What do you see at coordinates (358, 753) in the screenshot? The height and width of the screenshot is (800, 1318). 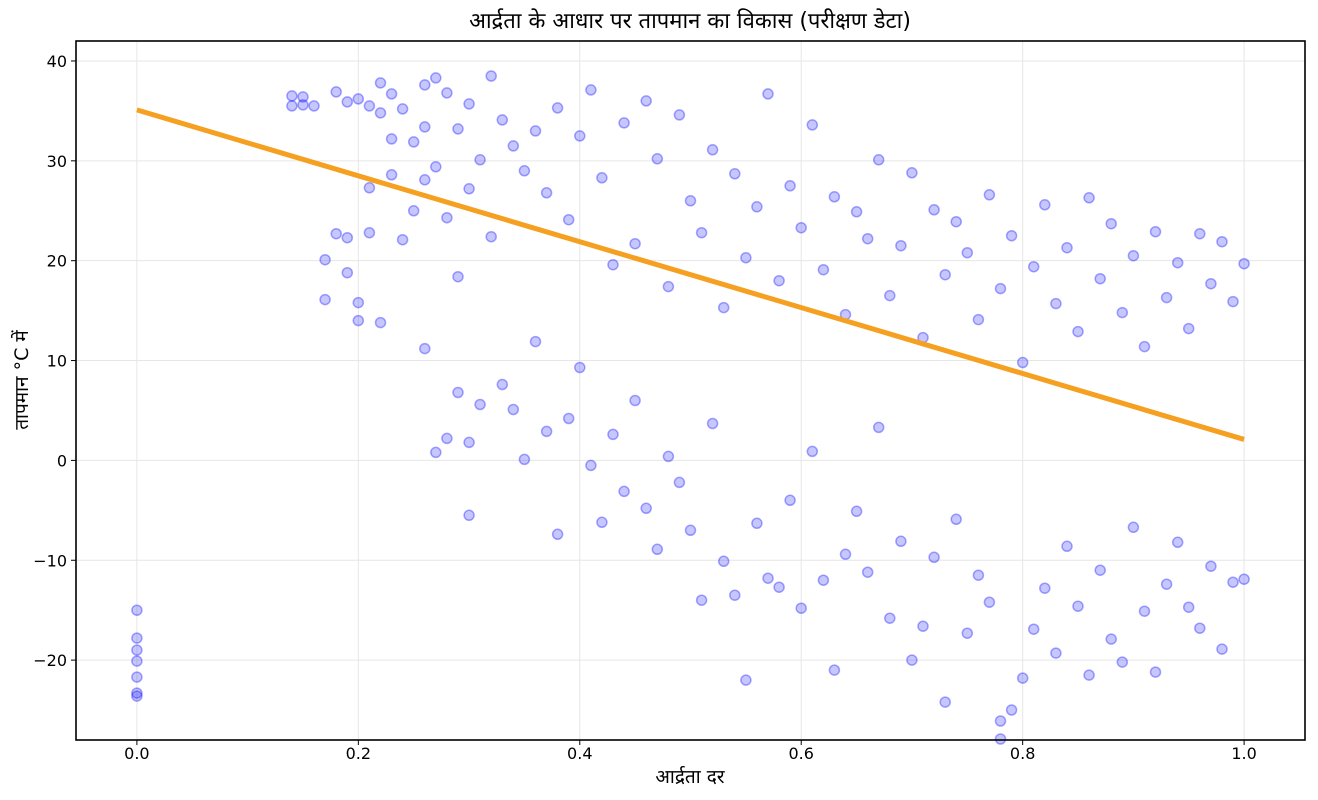 I see `x-tick-label: 0.2` at bounding box center [358, 753].